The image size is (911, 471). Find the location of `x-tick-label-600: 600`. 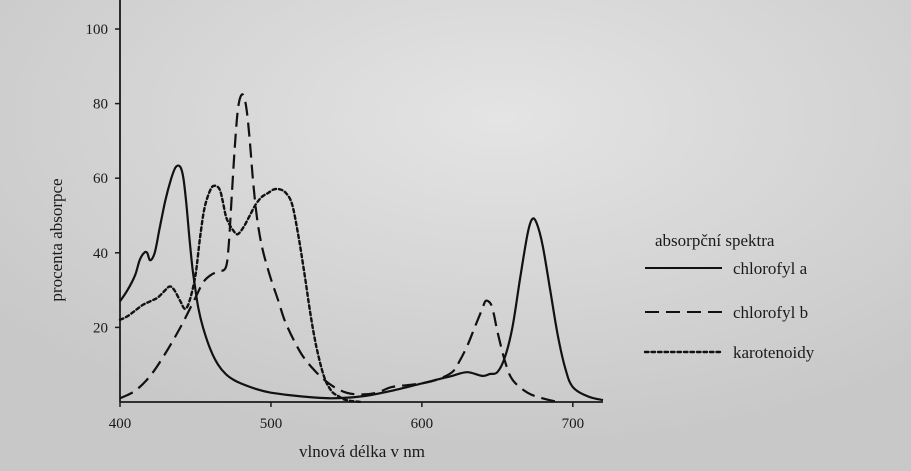

x-tick-label-600: 600 is located at coordinates (422, 424).